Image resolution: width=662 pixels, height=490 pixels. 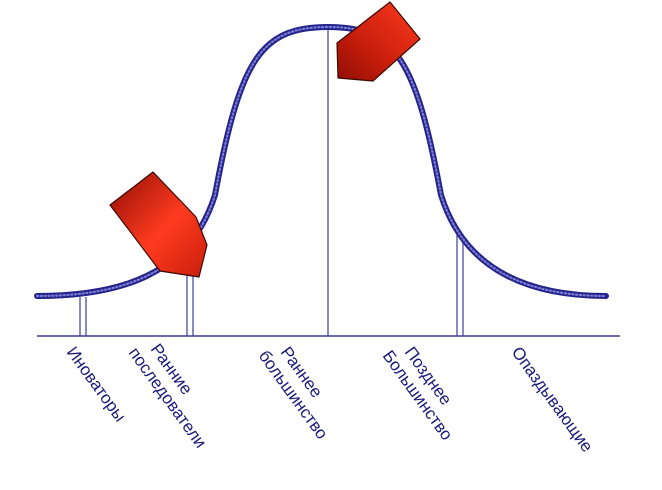 What do you see at coordinates (176, 391) in the screenshot?
I see `label-early-adopters: Ранние последователи` at bounding box center [176, 391].